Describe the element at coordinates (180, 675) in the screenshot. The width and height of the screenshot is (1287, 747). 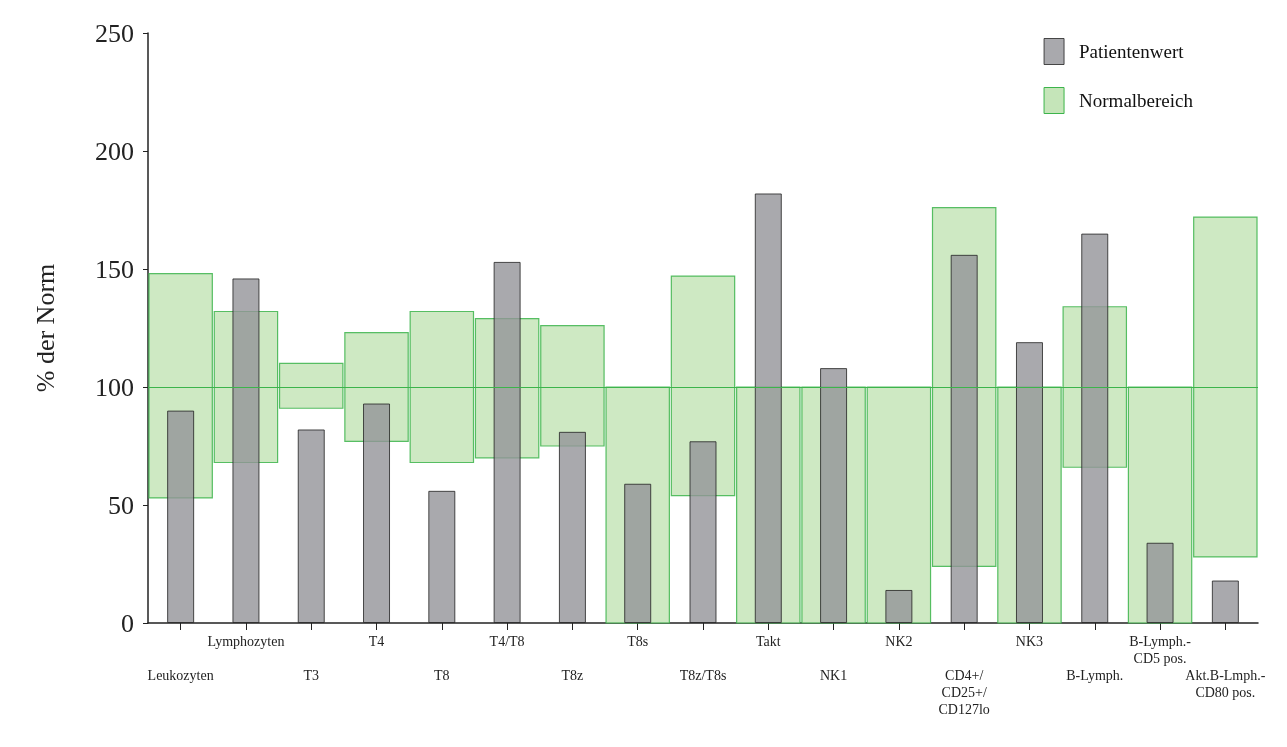
I see `x-tick-label: Leukozyten` at that location.